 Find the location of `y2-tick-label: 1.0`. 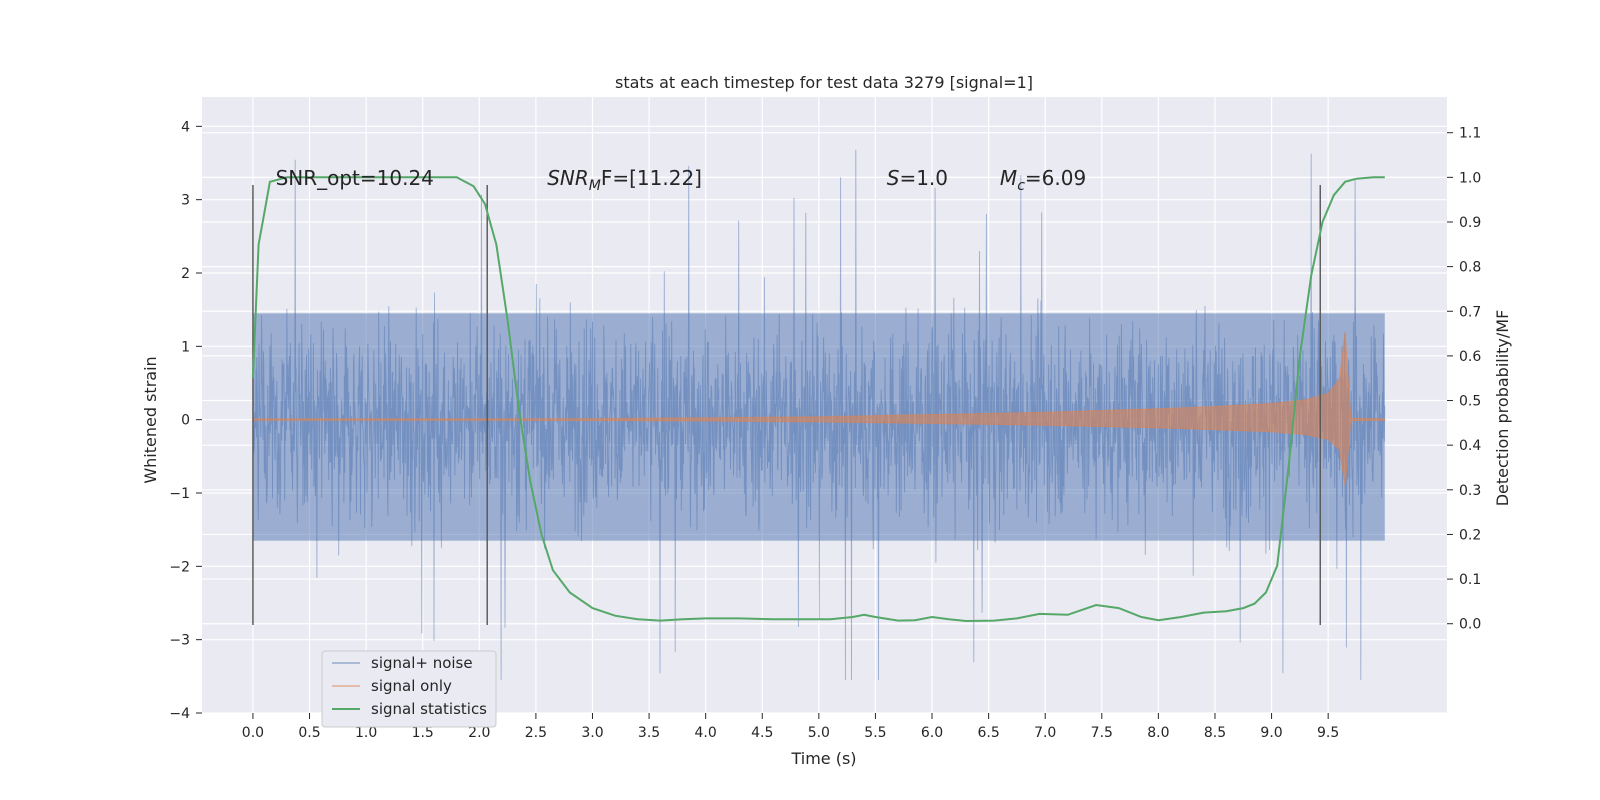

y2-tick-label: 1.0 is located at coordinates (1470, 178).